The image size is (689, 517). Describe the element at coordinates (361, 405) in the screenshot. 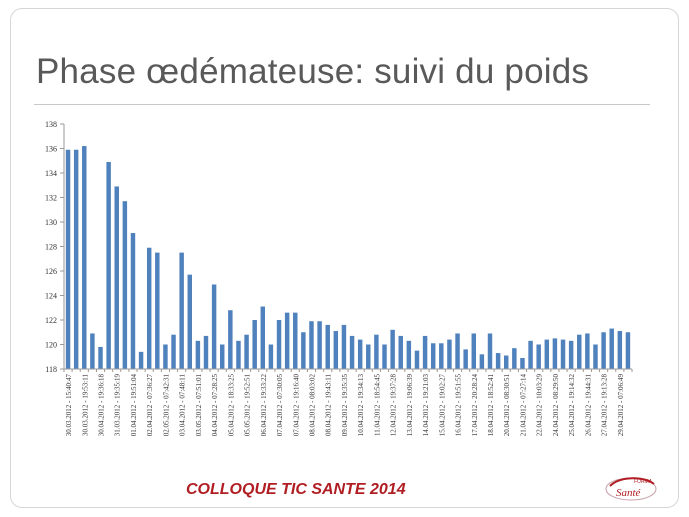

I see `x-tick-label: 10.04.2012 - 19:34:13` at that location.